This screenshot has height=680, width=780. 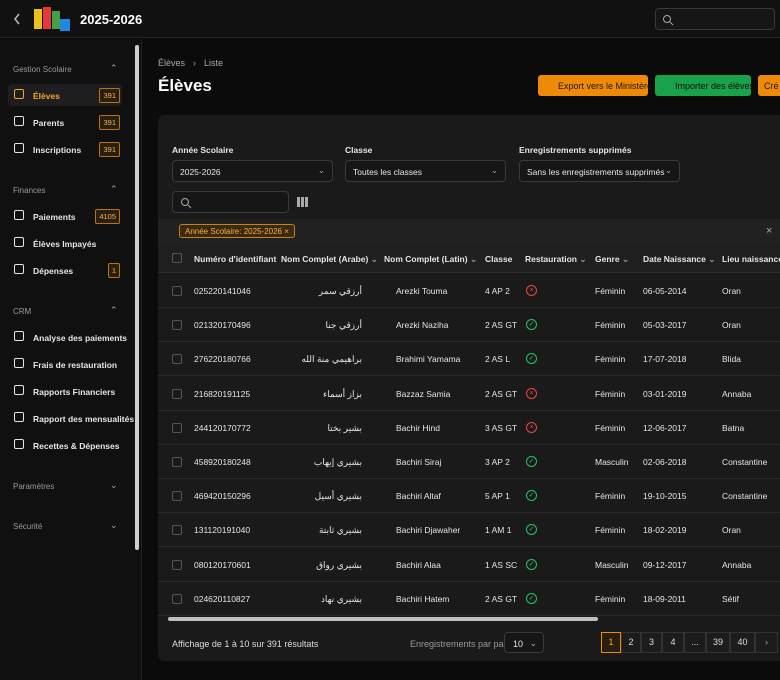 I want to click on section-title: CRM, so click(x=22, y=311).